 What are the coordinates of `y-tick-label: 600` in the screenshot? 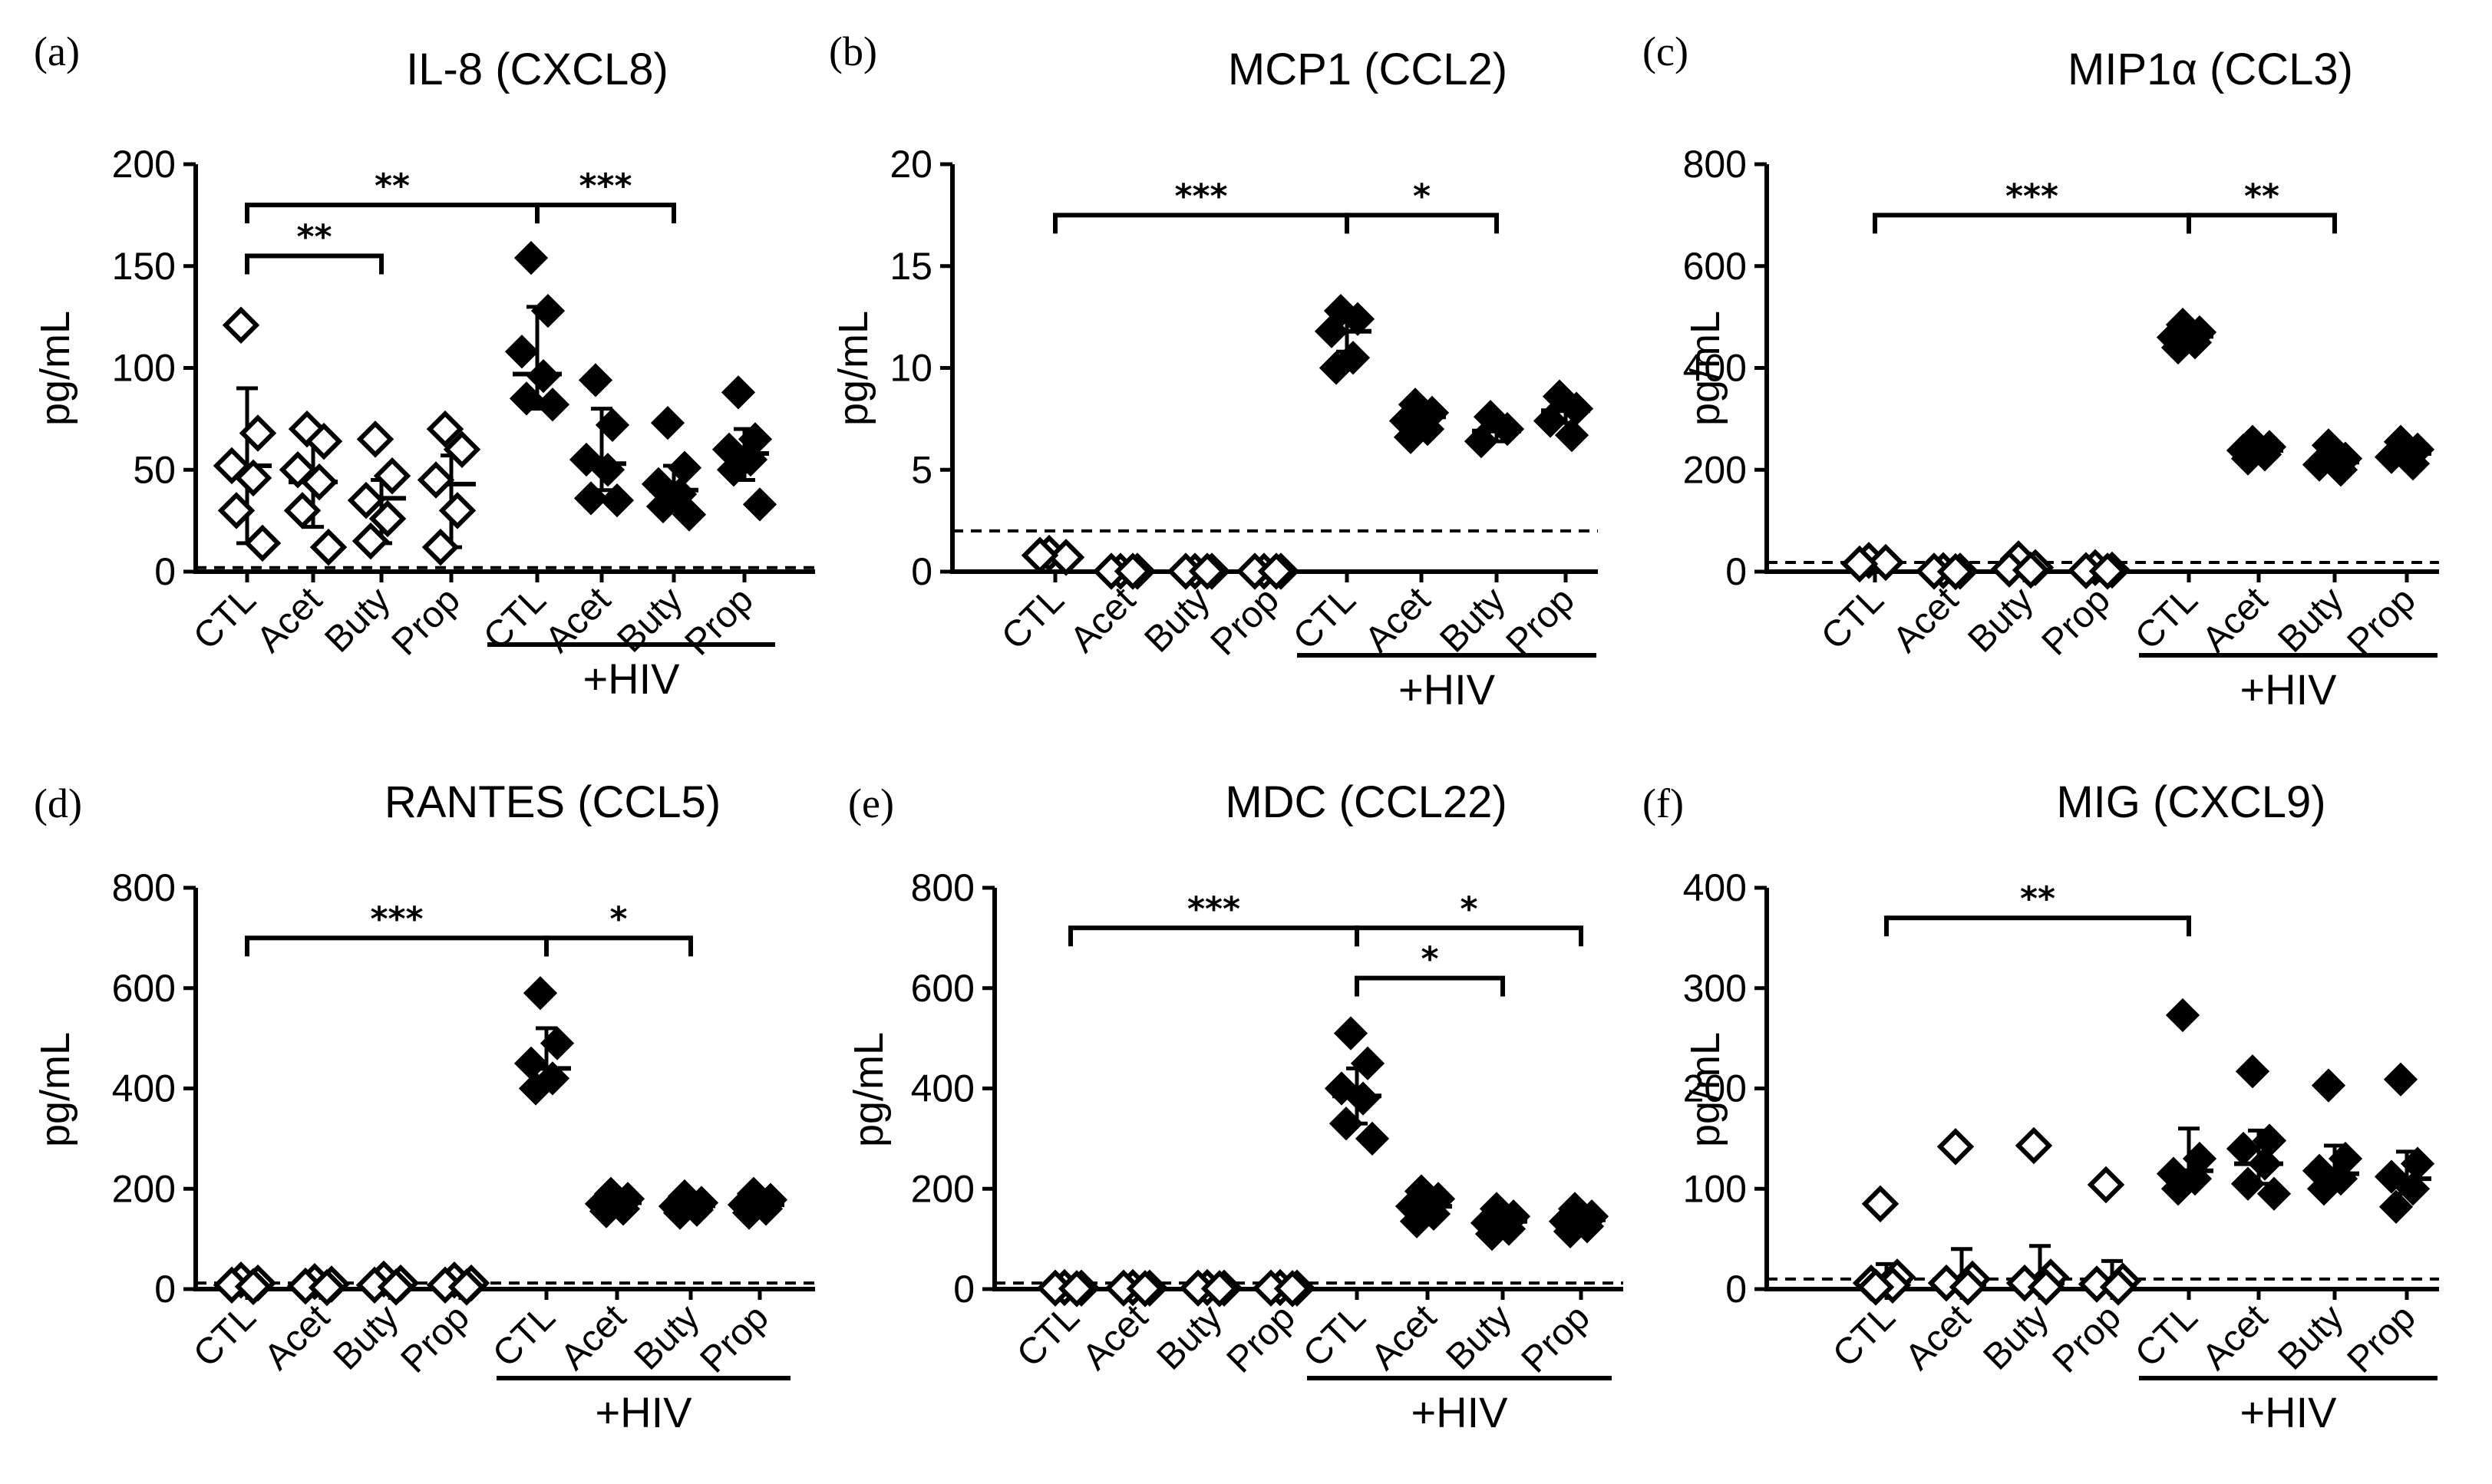 It's located at (943, 989).